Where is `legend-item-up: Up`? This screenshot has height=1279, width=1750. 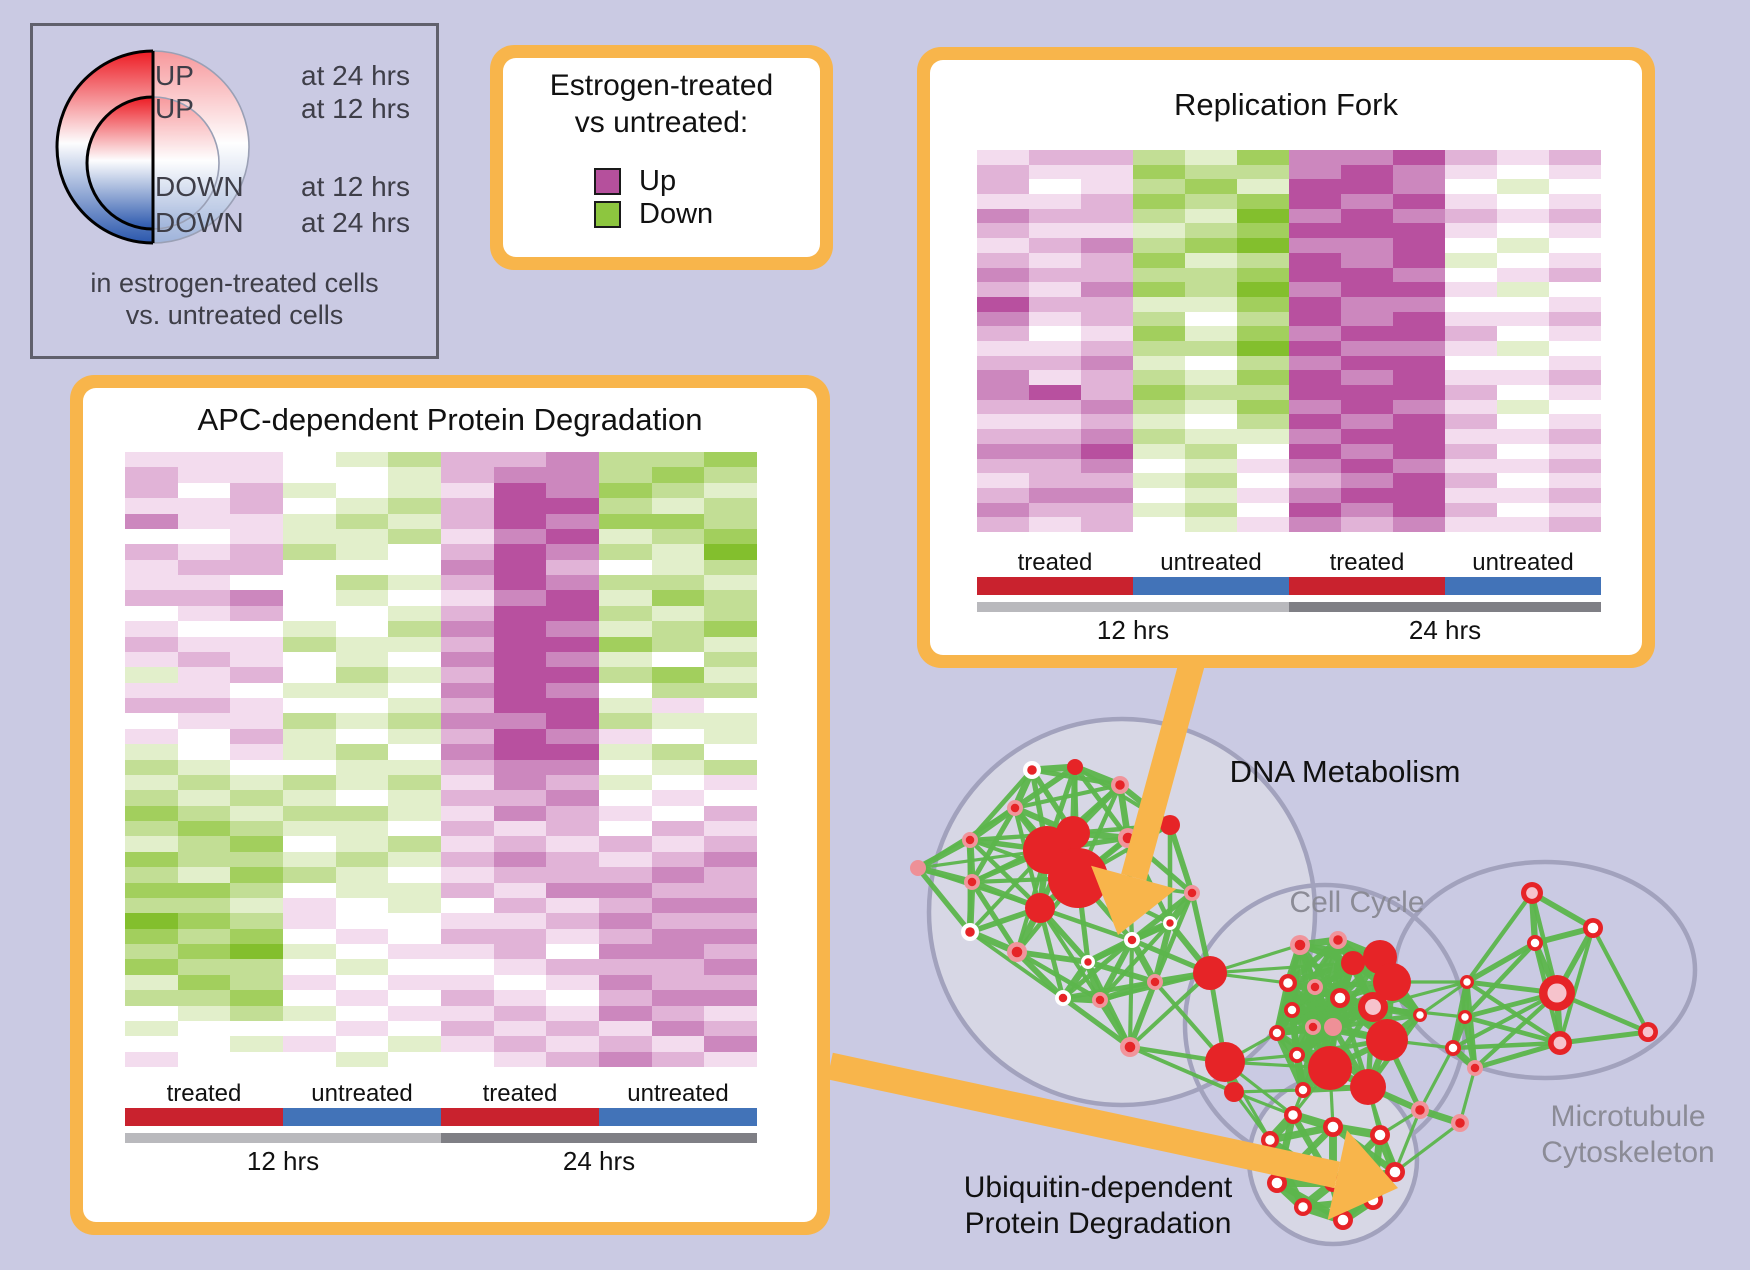 legend-item-up: Up is located at coordinates (635, 181).